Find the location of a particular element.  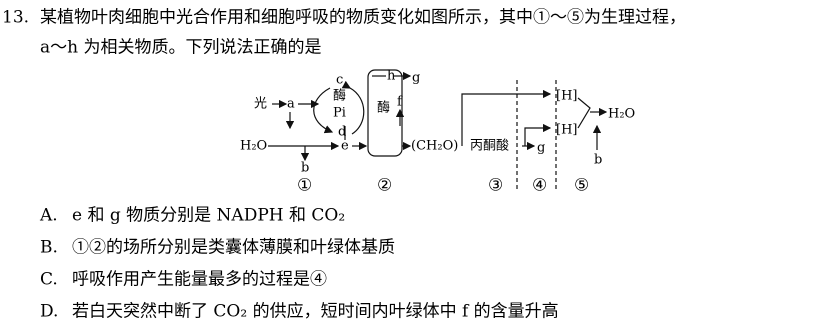

diagram-label: e is located at coordinates (345, 146).